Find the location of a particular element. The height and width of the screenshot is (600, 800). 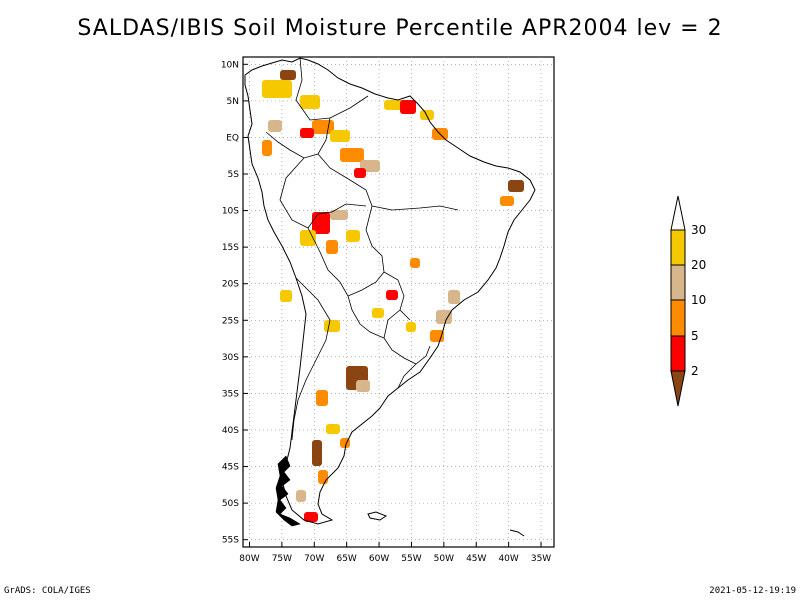

lat-tick-label: 20S is located at coordinates (230, 285).